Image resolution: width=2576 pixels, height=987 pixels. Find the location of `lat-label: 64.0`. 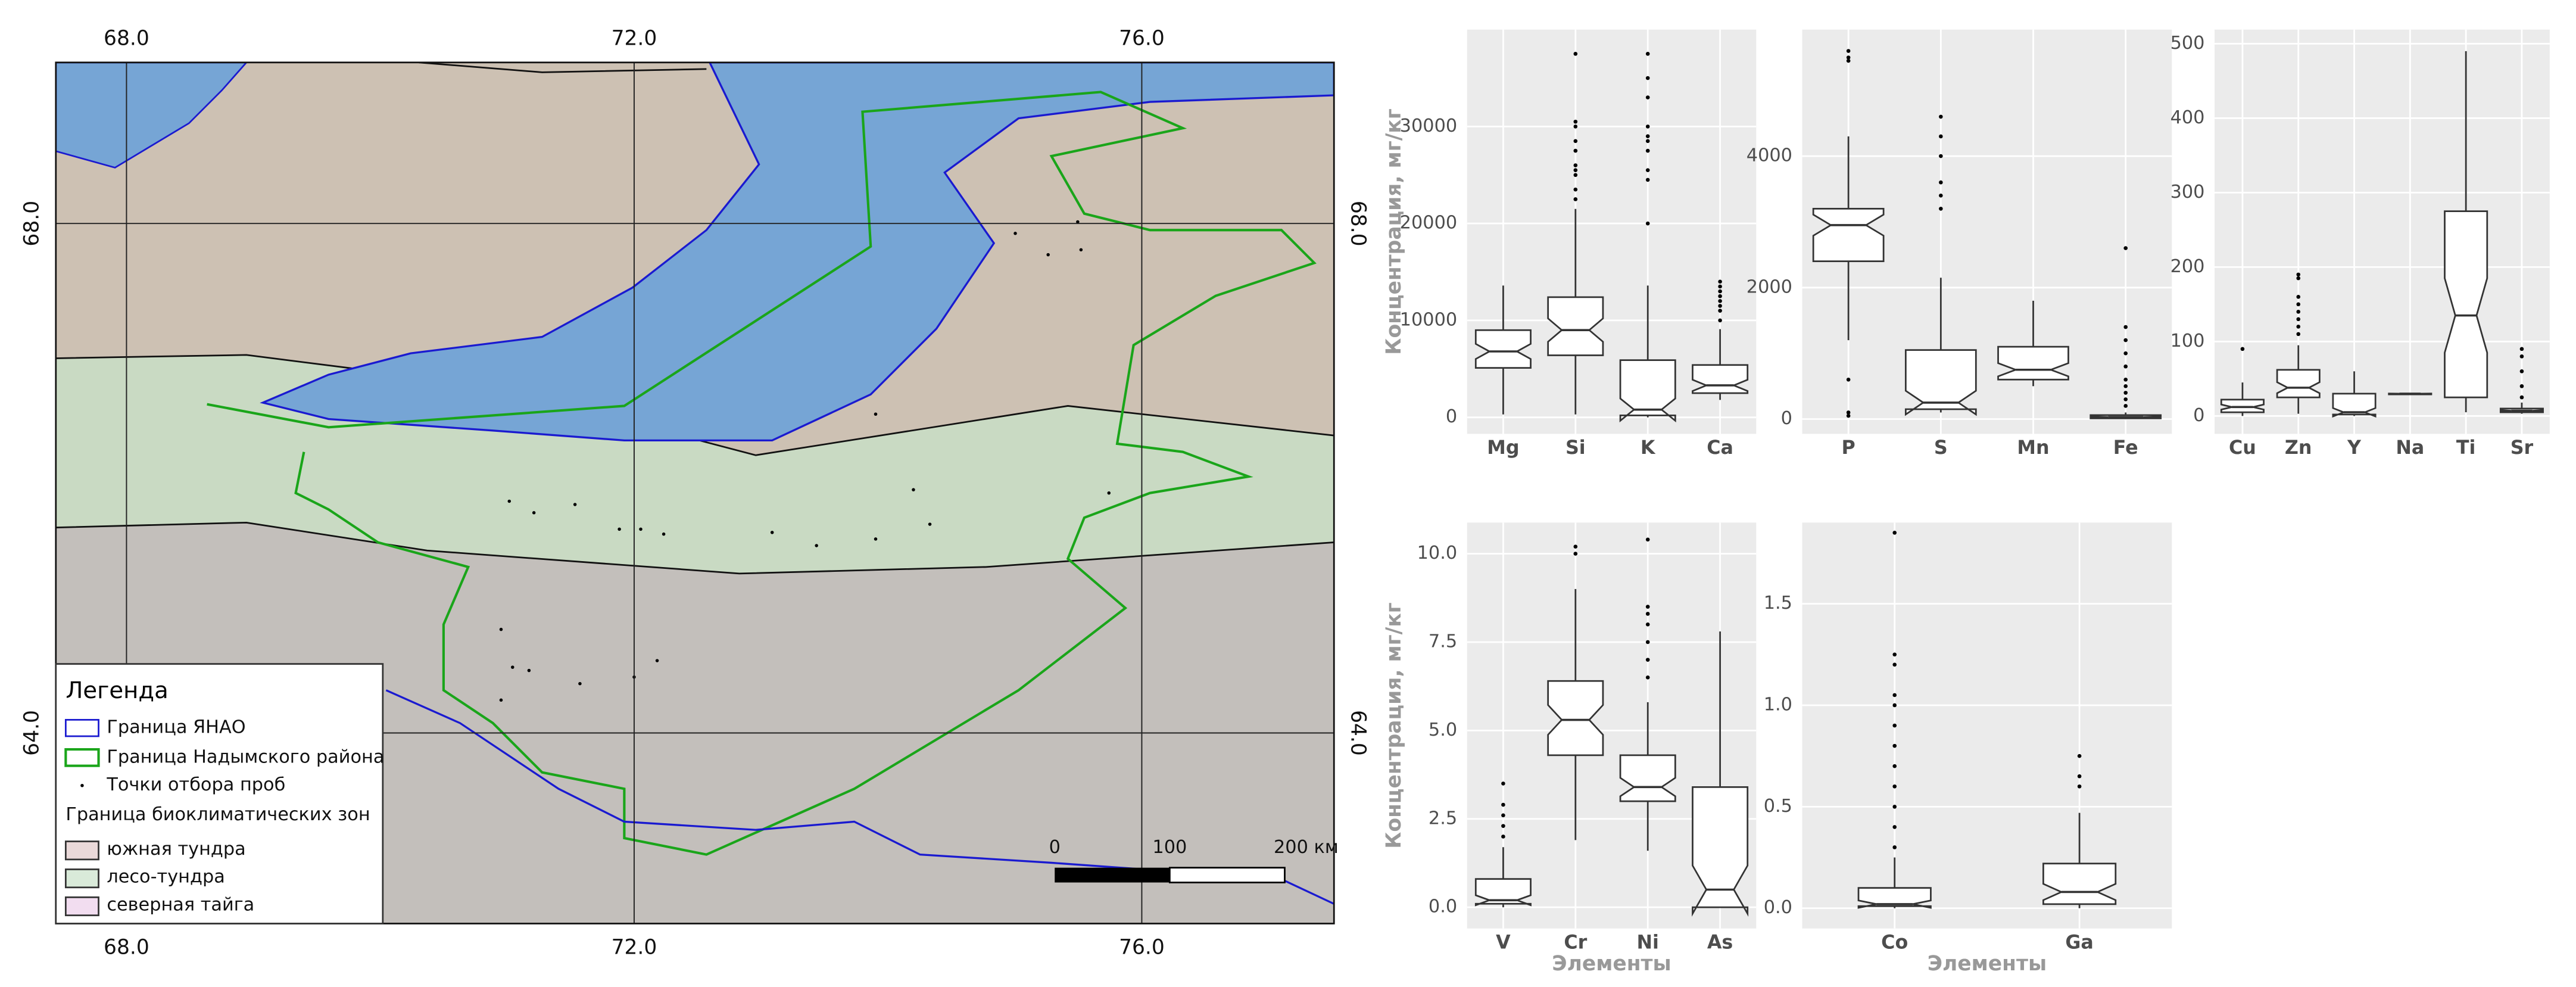

lat-label: 64.0 is located at coordinates (1358, 733).